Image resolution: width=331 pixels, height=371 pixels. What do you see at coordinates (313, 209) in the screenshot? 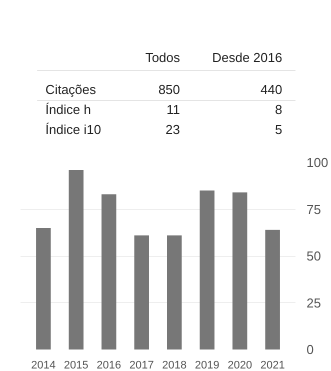
I see `y-tick-label: 75` at bounding box center [313, 209].